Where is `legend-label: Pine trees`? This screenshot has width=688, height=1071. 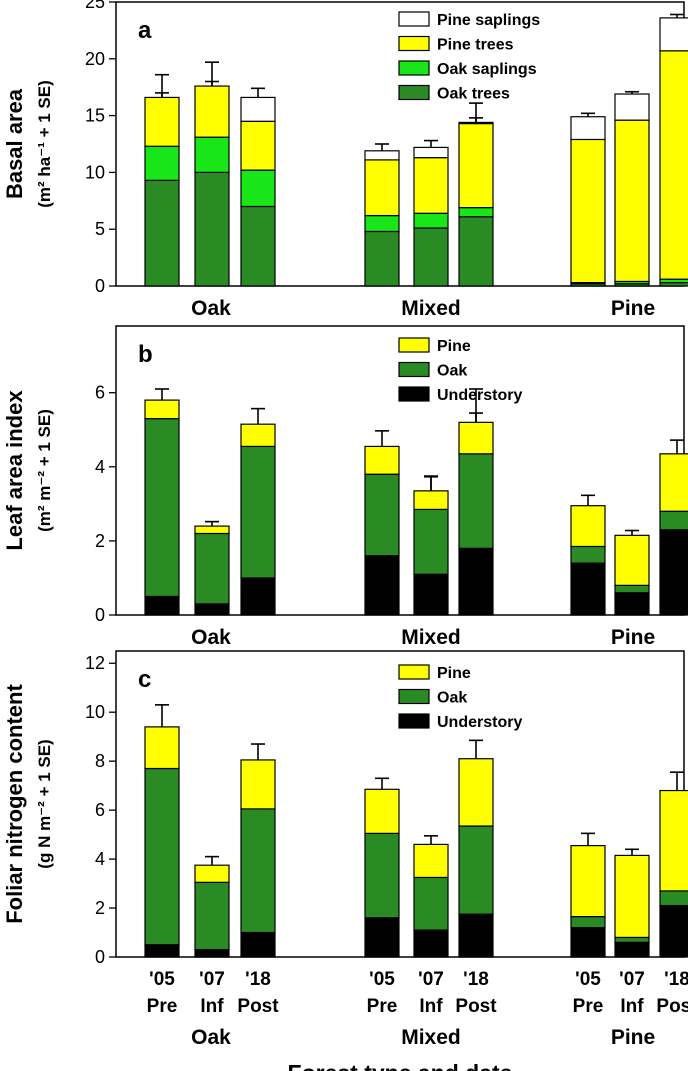 legend-label: Pine trees is located at coordinates (475, 45).